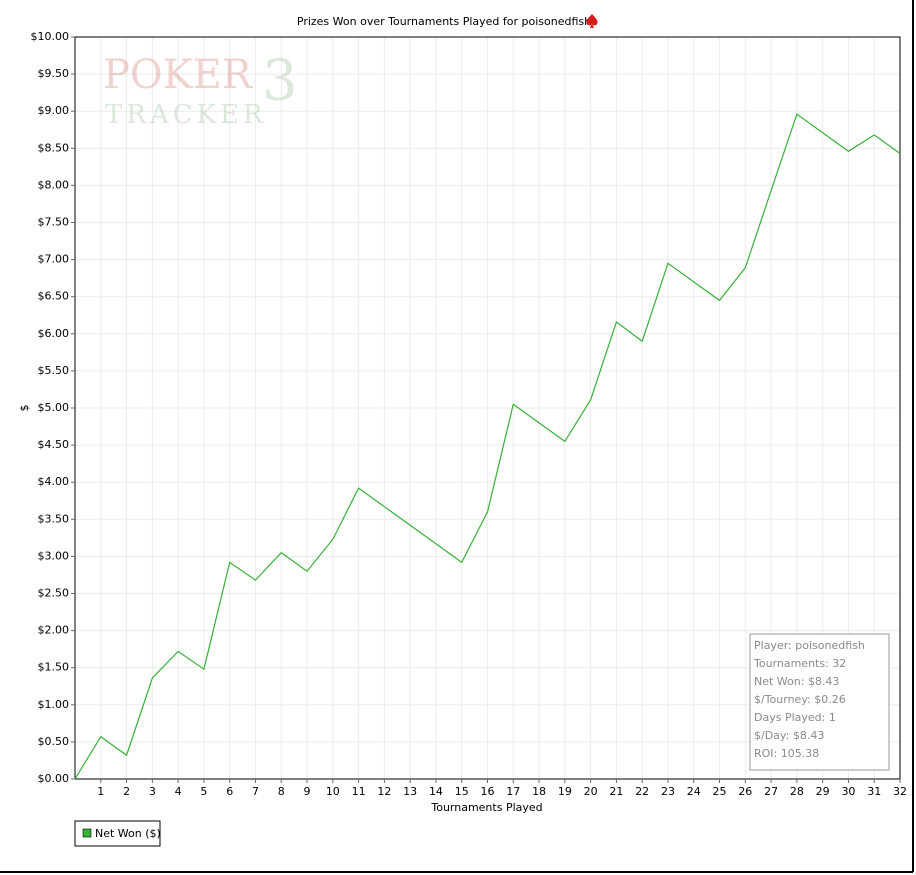 The width and height of the screenshot is (916, 875). What do you see at coordinates (54, 407) in the screenshot?
I see `y-tick-label: $5.00` at bounding box center [54, 407].